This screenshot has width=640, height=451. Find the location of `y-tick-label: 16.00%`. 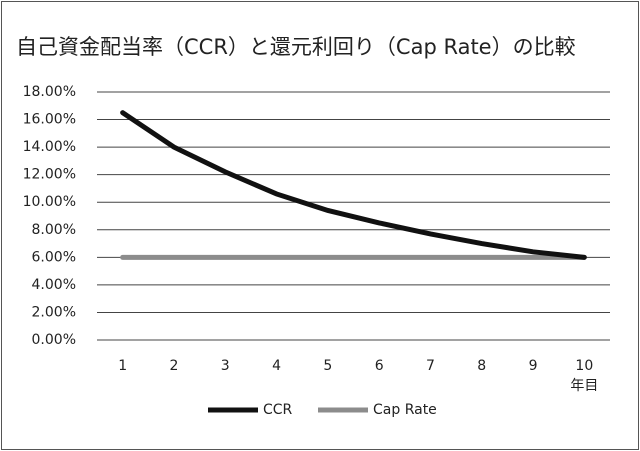

y-tick-label: 16.00% is located at coordinates (49, 120).